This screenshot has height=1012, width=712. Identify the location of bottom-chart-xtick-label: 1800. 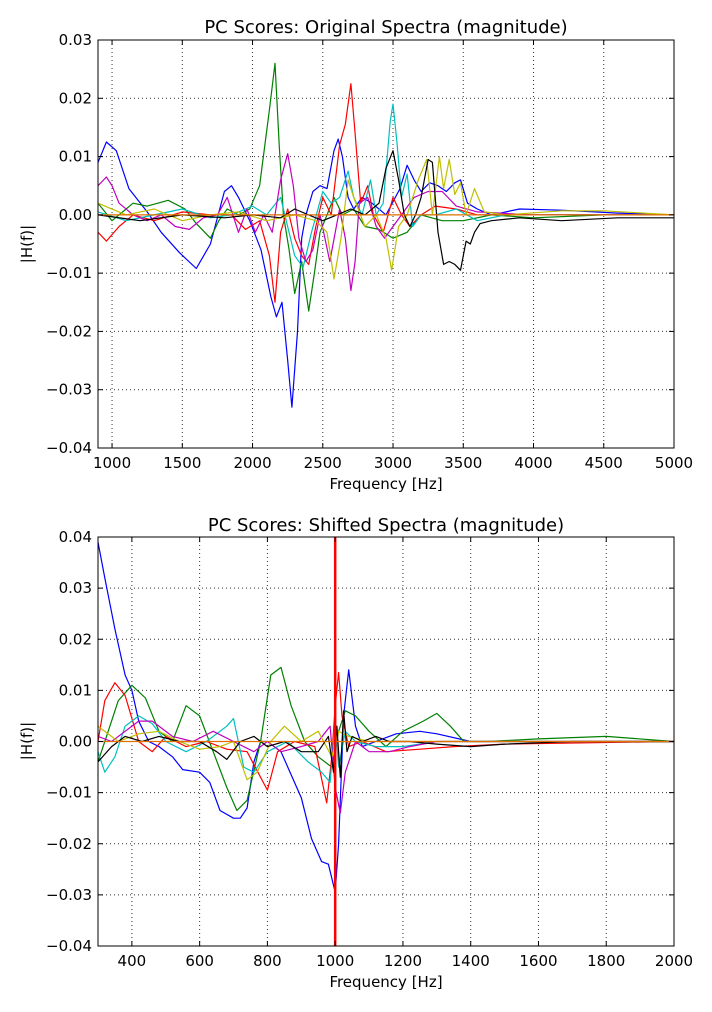
(606, 961).